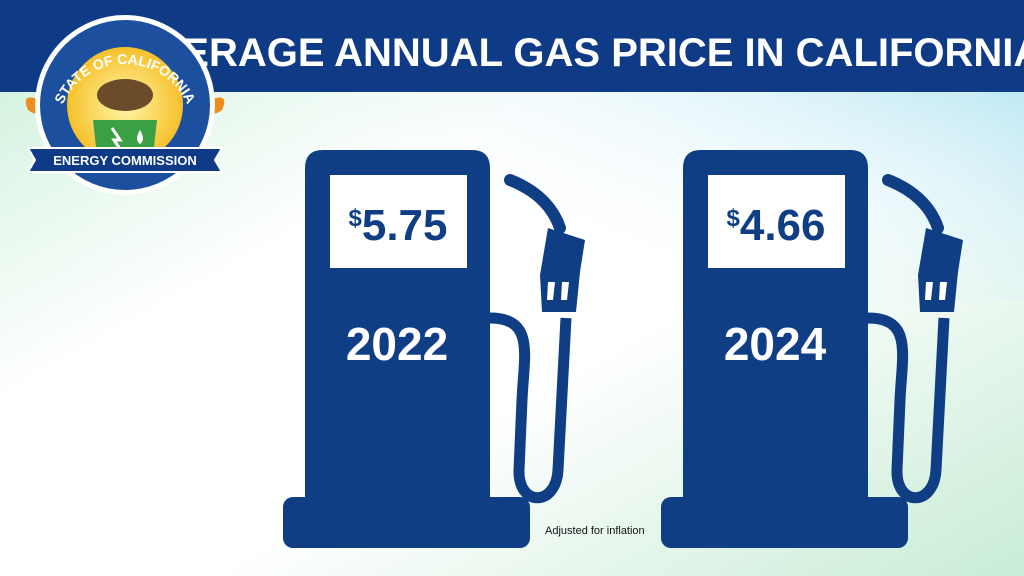 This screenshot has width=1024, height=576. I want to click on price: $5.75, so click(398, 225).